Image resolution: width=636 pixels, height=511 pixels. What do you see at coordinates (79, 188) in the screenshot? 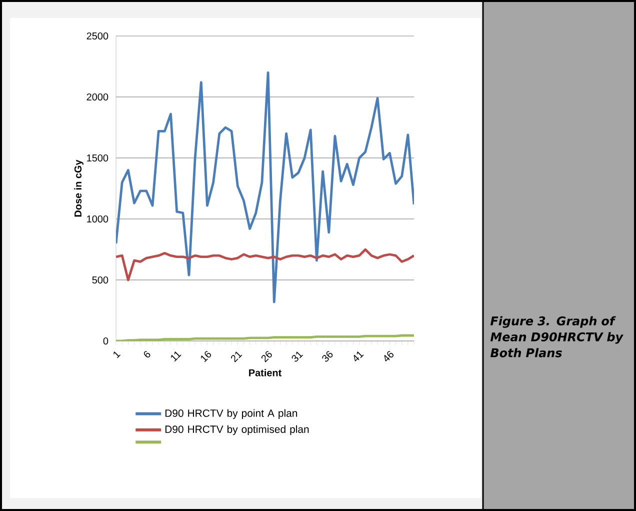
I see `y-axis-title: Dose in cGy` at bounding box center [79, 188].